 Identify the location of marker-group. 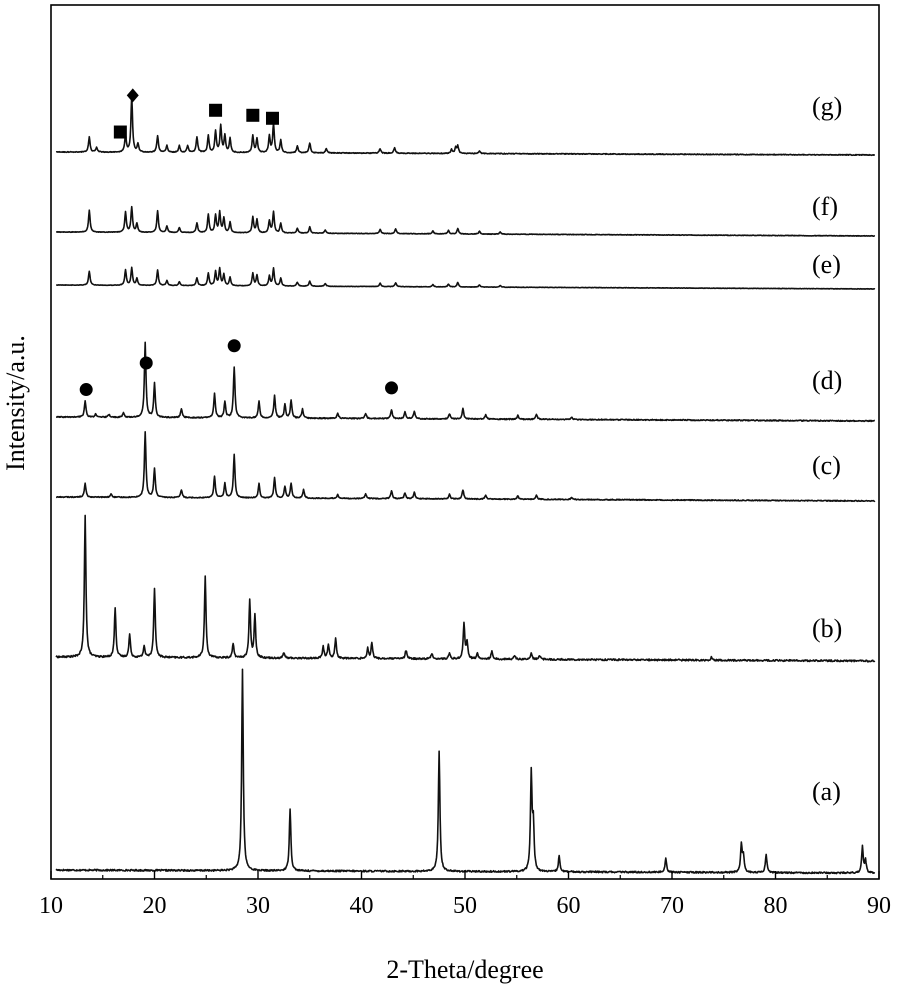
(239, 242).